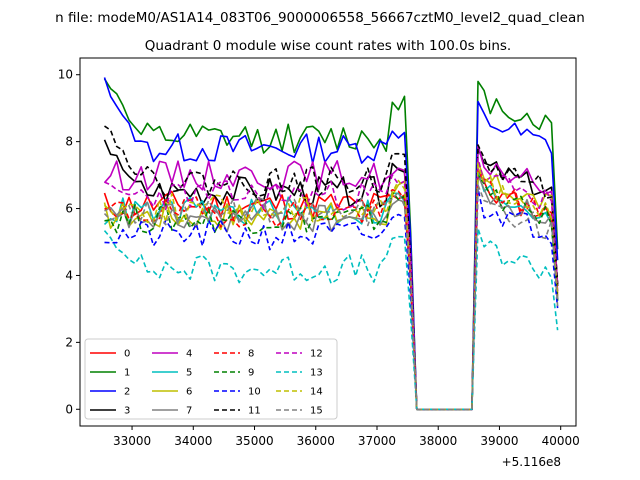  What do you see at coordinates (316, 411) in the screenshot?
I see `legend-label-15: 15` at bounding box center [316, 411].